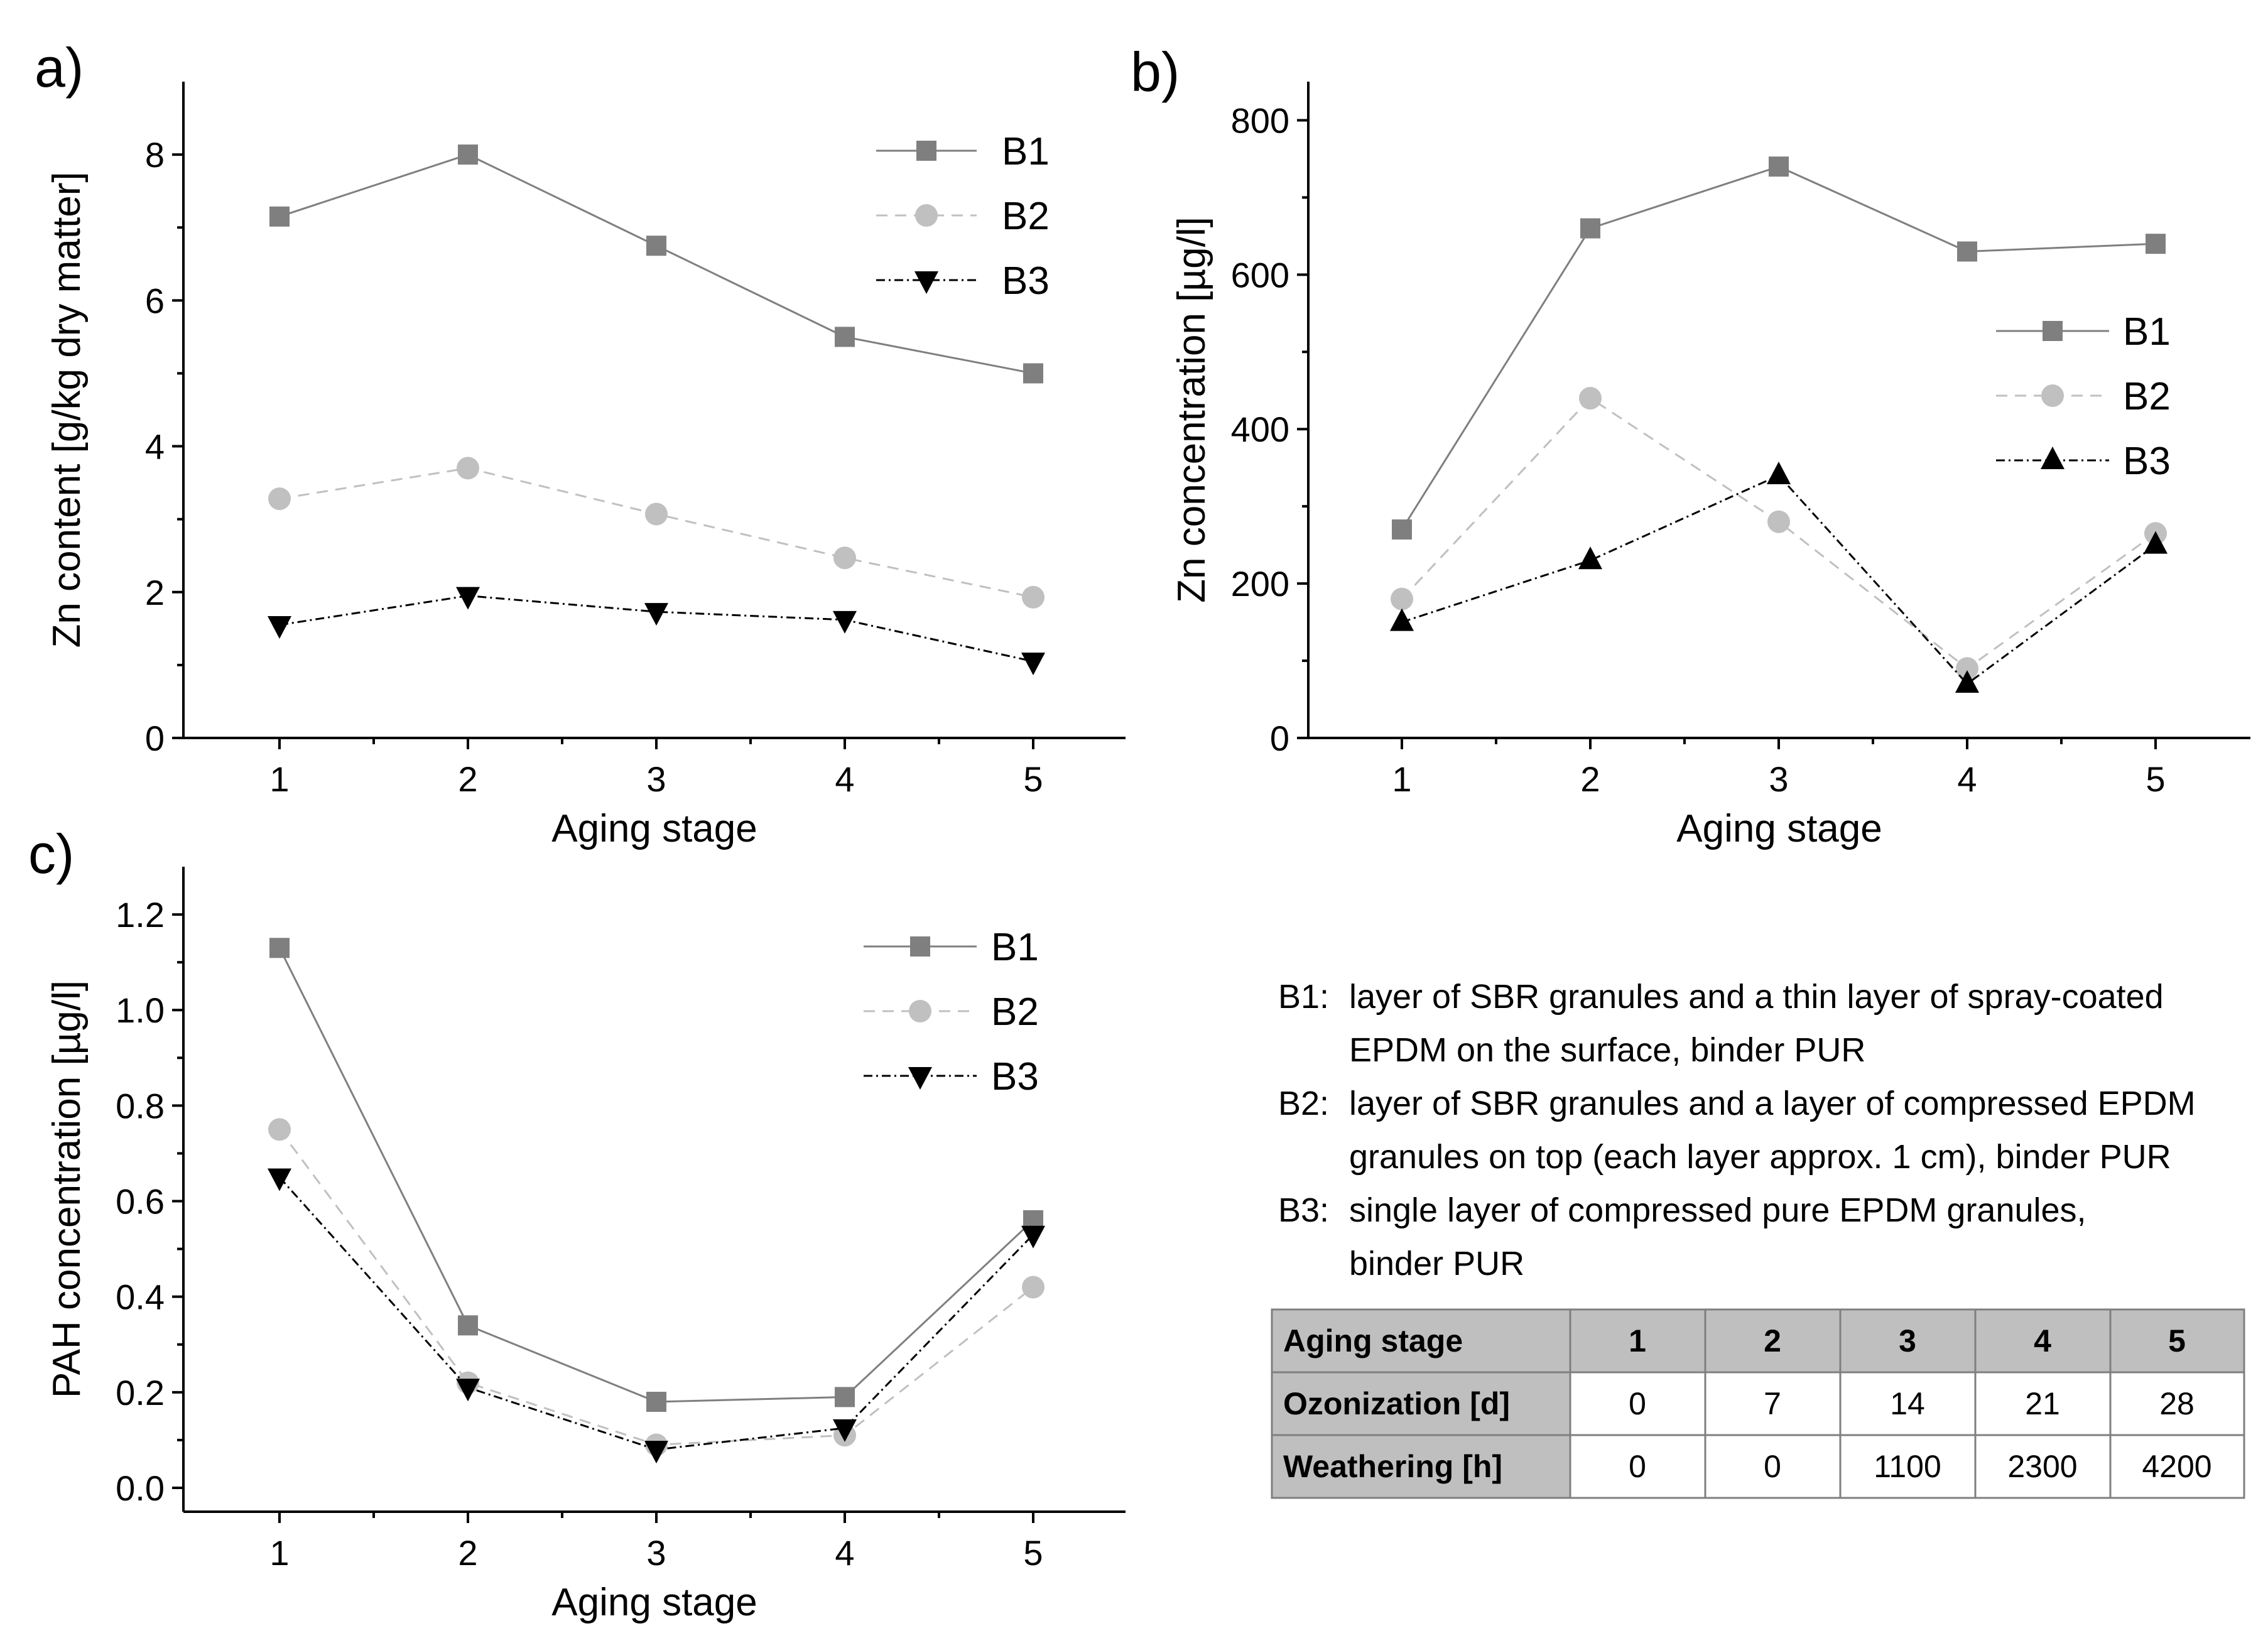  Describe the element at coordinates (1304, 1103) in the screenshot. I see `desc-b2-code: B2:` at that location.